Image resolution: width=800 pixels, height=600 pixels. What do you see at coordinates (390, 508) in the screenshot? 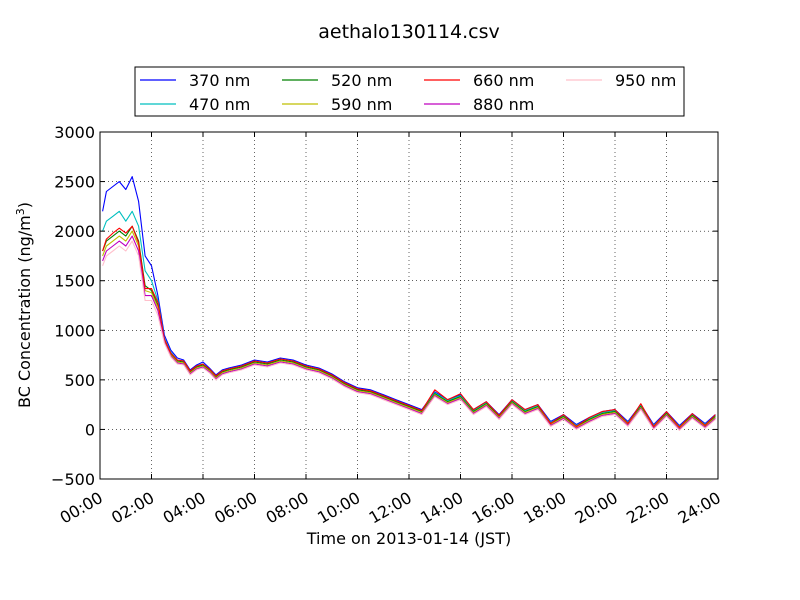
I see `x-tick-label: 12:00` at bounding box center [390, 508].